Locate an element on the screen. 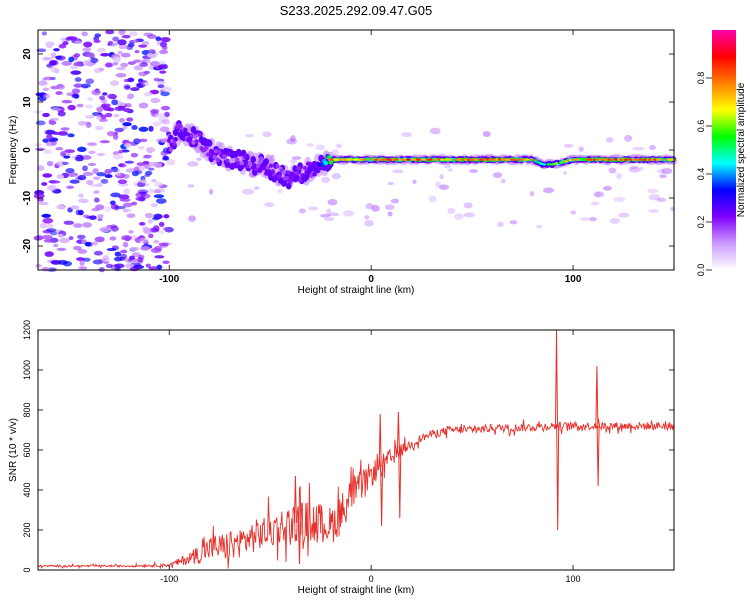 The image size is (750, 605). colorbar-tick-label: 0.6 is located at coordinates (701, 126).